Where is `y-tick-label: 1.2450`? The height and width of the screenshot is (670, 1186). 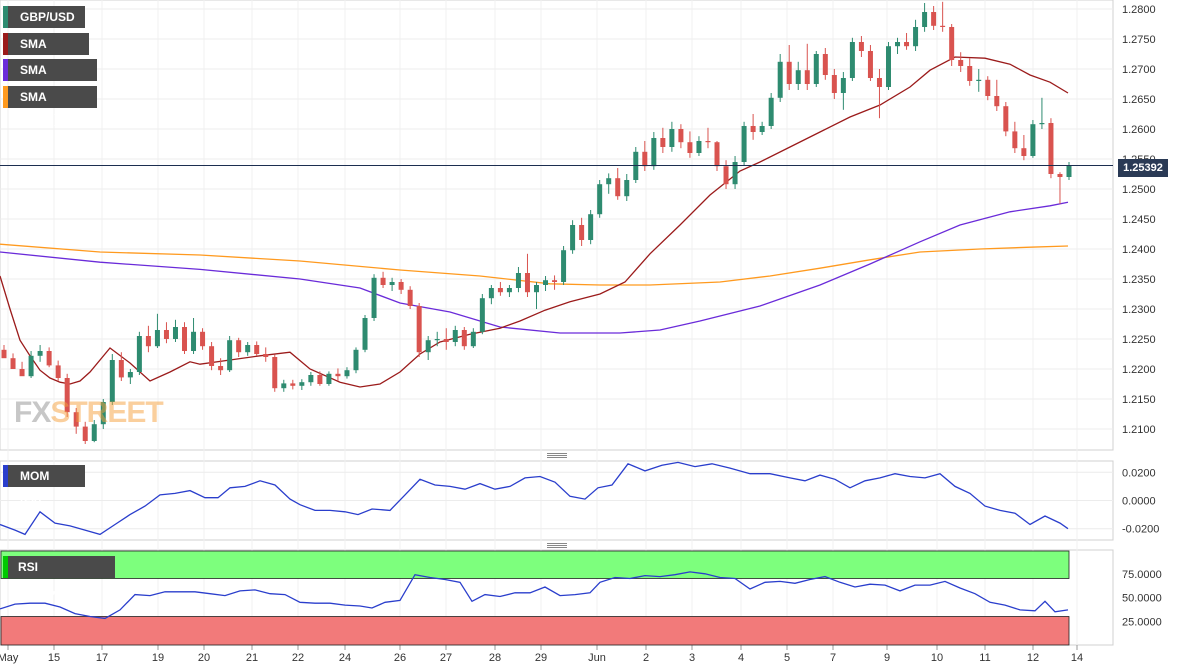
y-tick-label: 1.2450 is located at coordinates (1139, 220).